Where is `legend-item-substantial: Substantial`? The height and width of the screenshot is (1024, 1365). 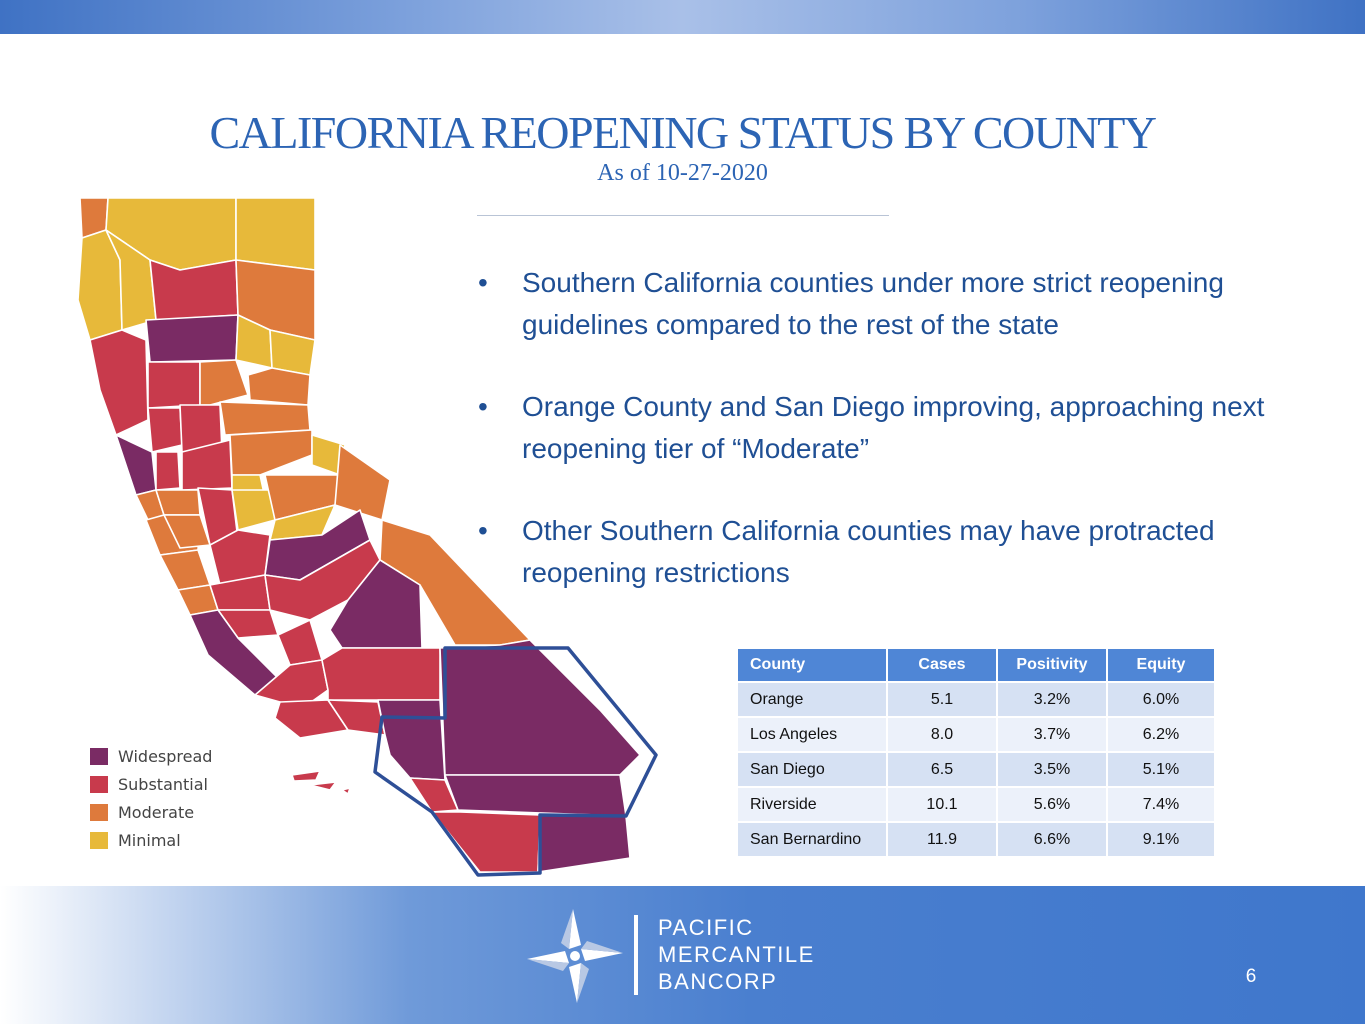 legend-item-substantial: Substantial is located at coordinates (151, 784).